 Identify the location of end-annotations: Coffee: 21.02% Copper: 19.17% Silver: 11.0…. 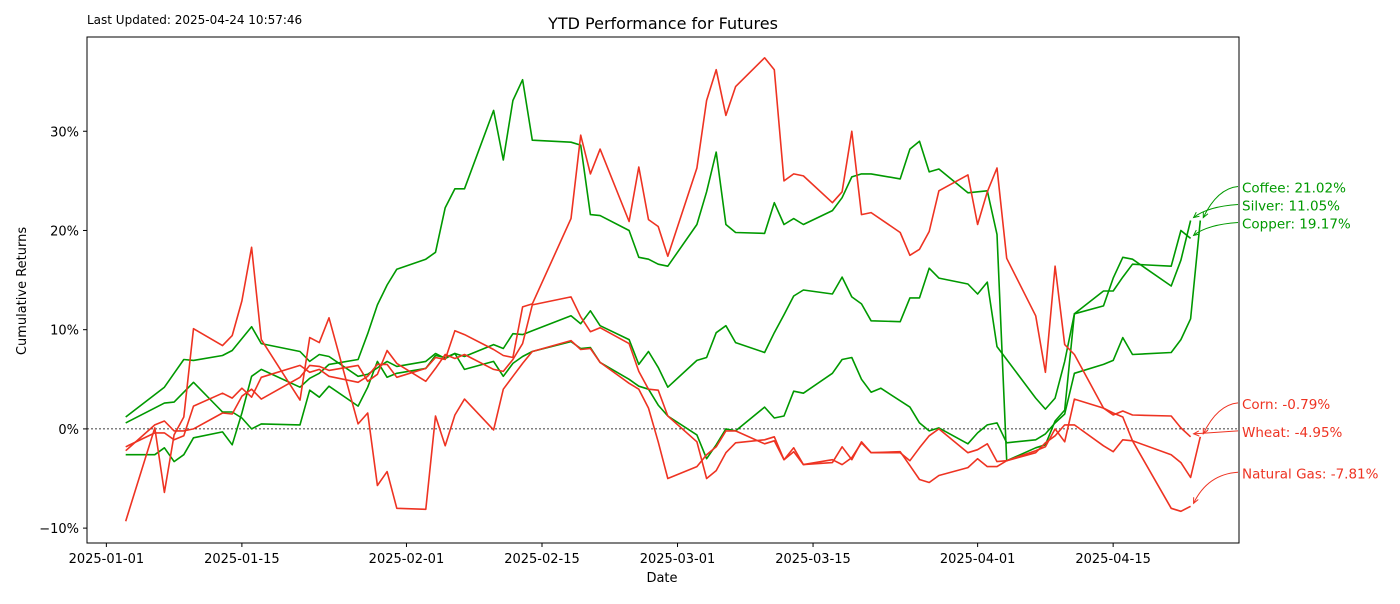
(1285, 343).